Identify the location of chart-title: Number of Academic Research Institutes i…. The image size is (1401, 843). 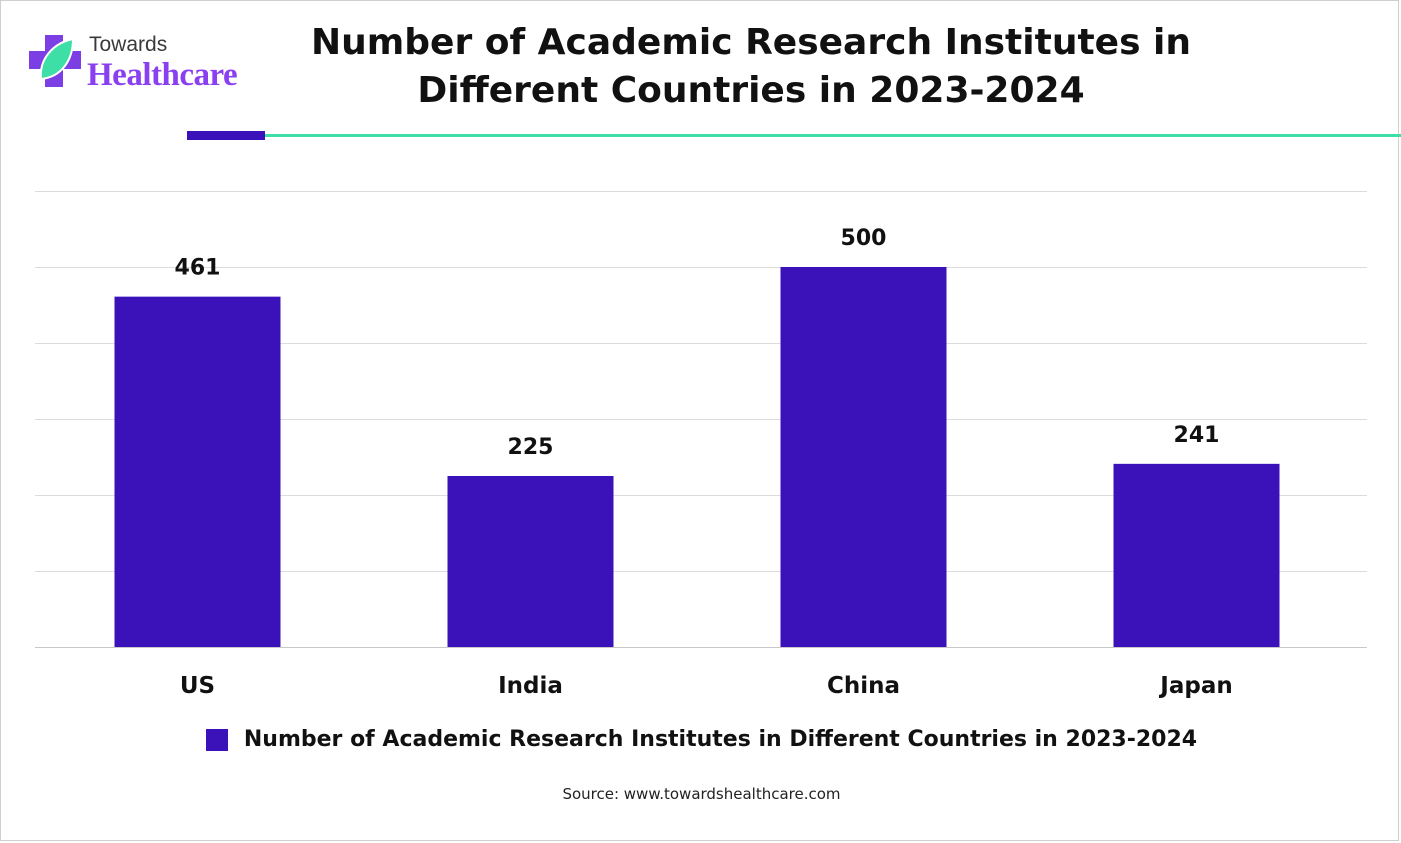
(751, 66).